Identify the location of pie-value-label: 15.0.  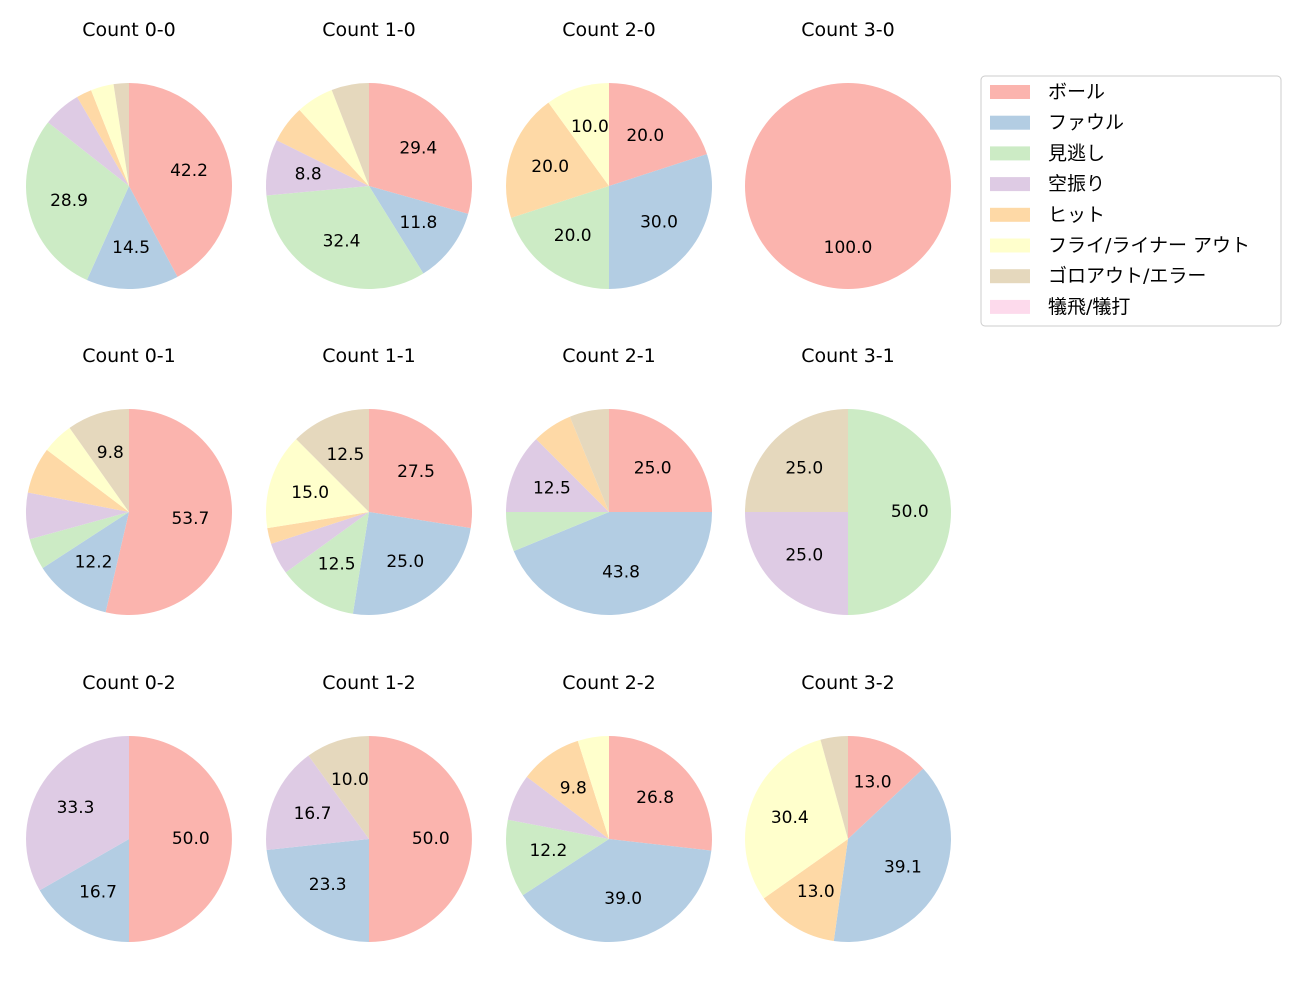
(310, 493).